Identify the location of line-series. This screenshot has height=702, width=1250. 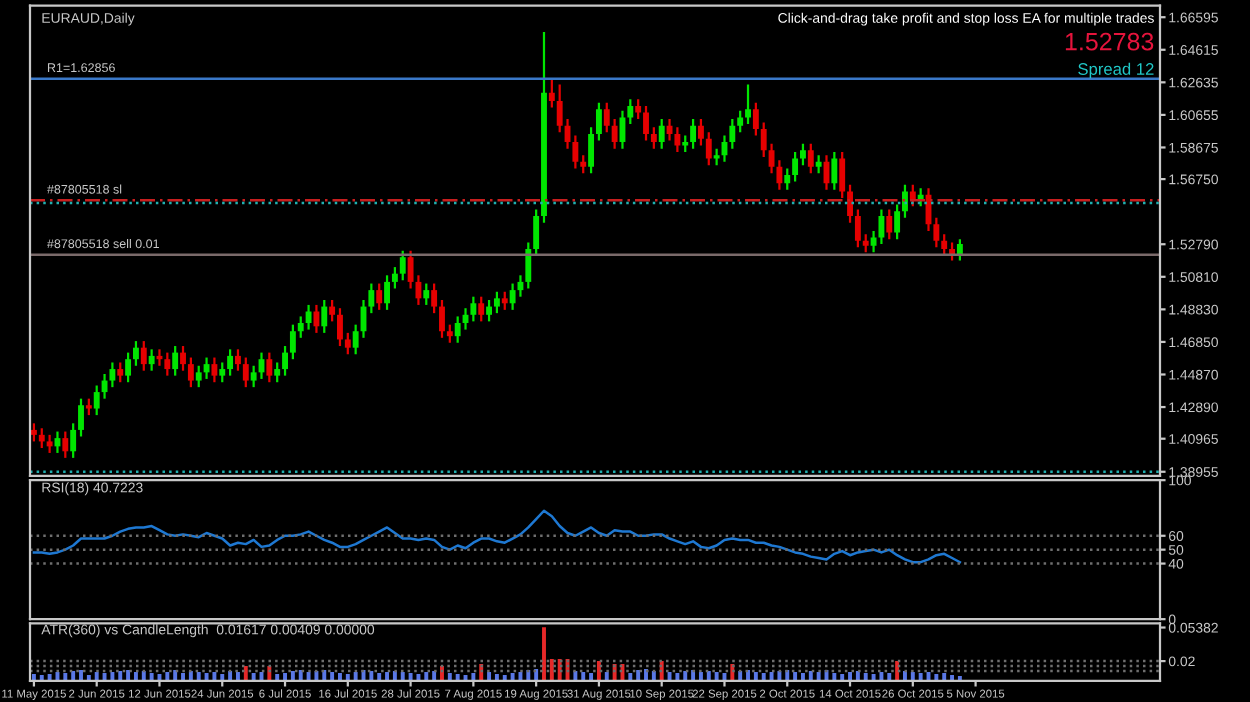
(497, 536).